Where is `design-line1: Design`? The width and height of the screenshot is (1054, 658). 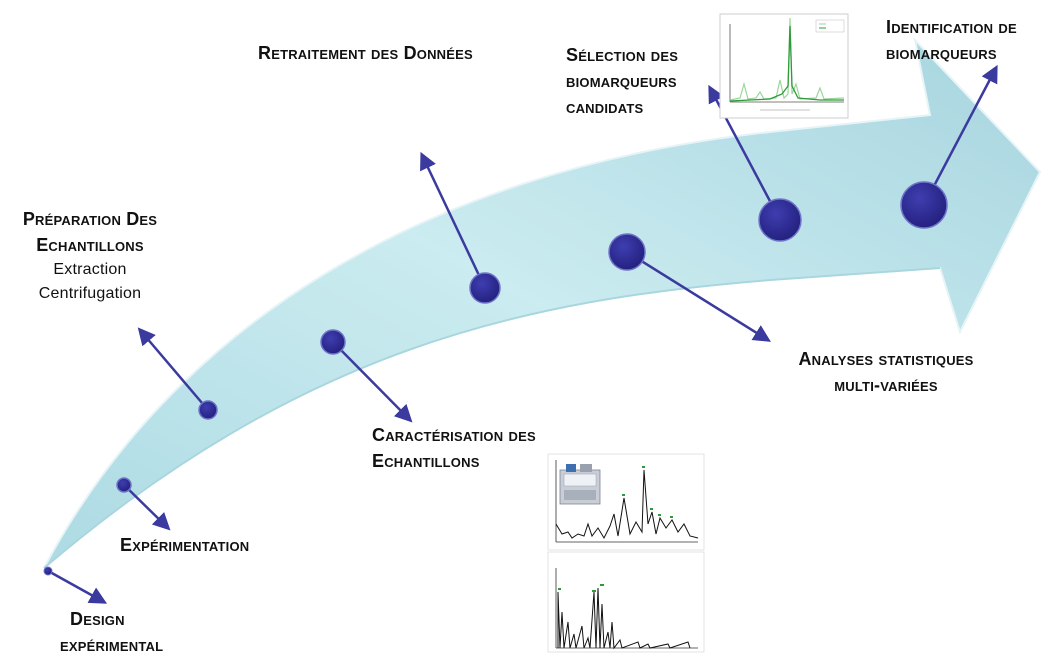
design-line1: Design is located at coordinates (97, 619).